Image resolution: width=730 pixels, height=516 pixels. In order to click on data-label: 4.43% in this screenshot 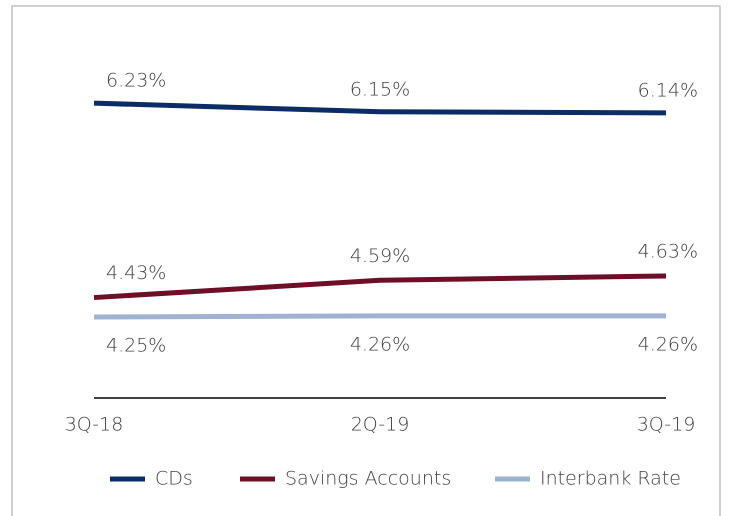, I will do `click(136, 273)`.